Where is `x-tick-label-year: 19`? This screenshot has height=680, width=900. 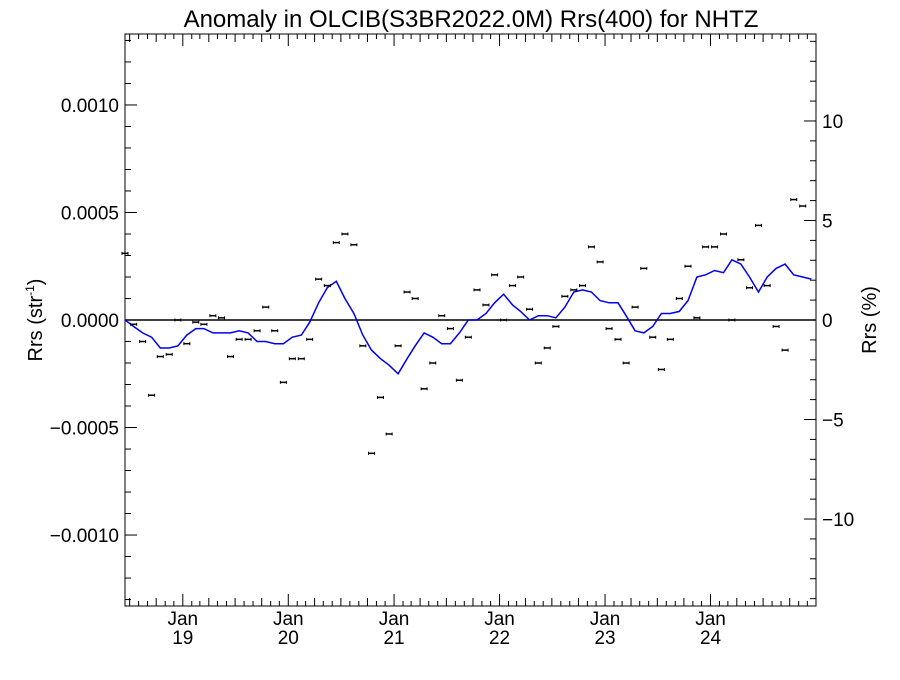
x-tick-label-year: 19 is located at coordinates (182, 638).